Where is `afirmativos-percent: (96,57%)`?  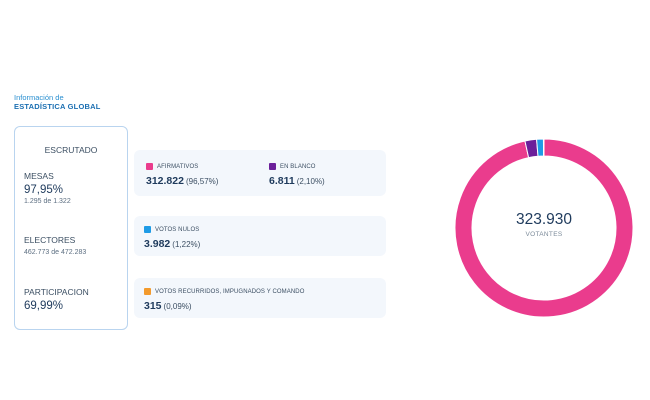
afirmativos-percent: (96,57%) is located at coordinates (202, 181).